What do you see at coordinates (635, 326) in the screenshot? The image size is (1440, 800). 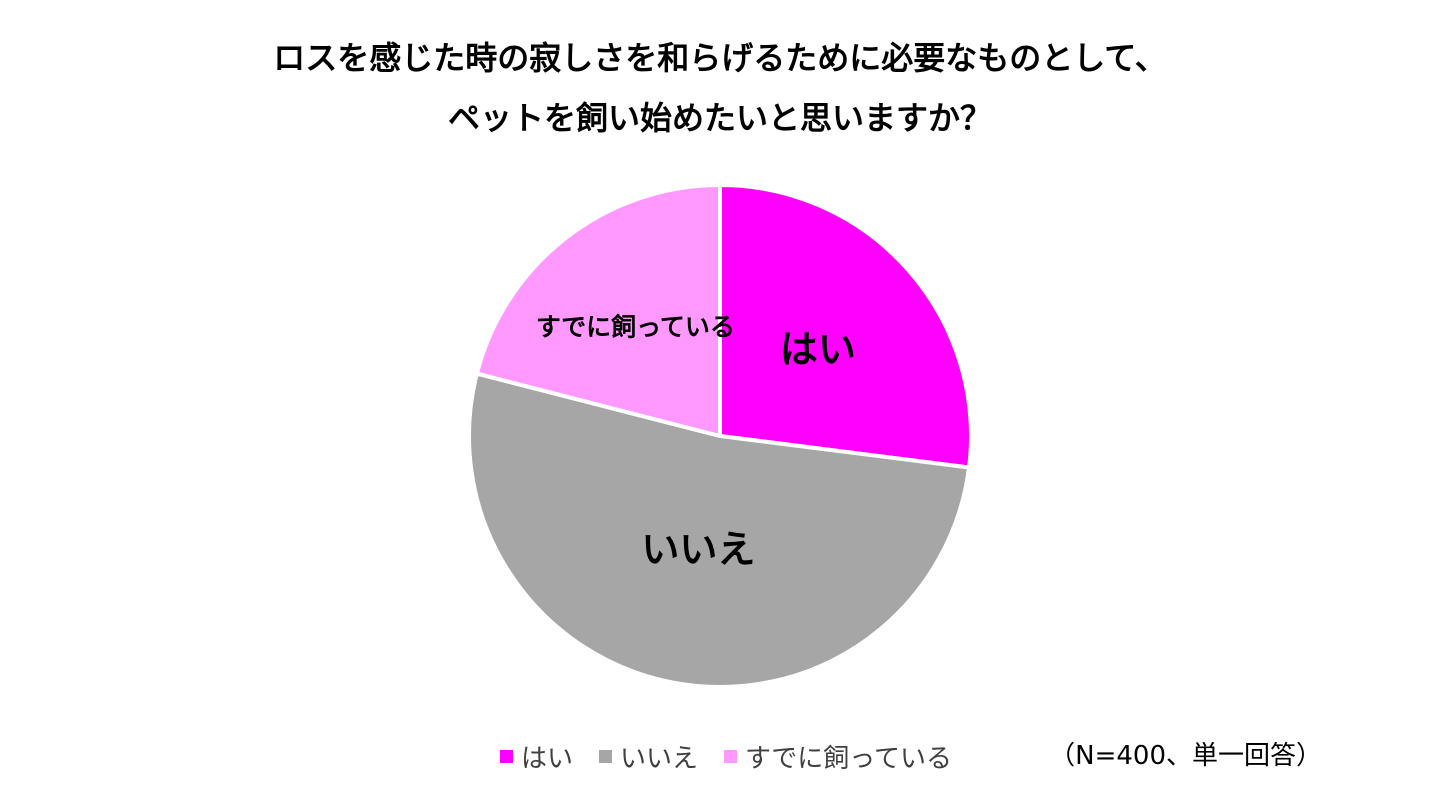 I see `pie-slice-label-2: すでに飼っている` at bounding box center [635, 326].